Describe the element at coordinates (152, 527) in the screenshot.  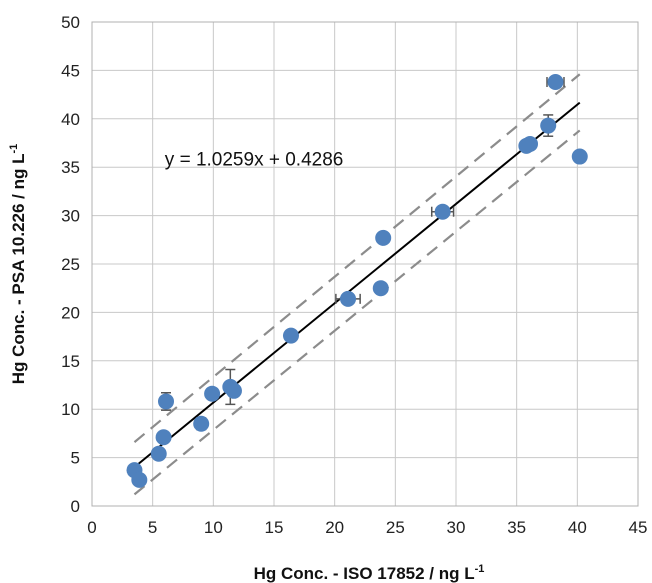
I see `x-tick-label: 5` at that location.